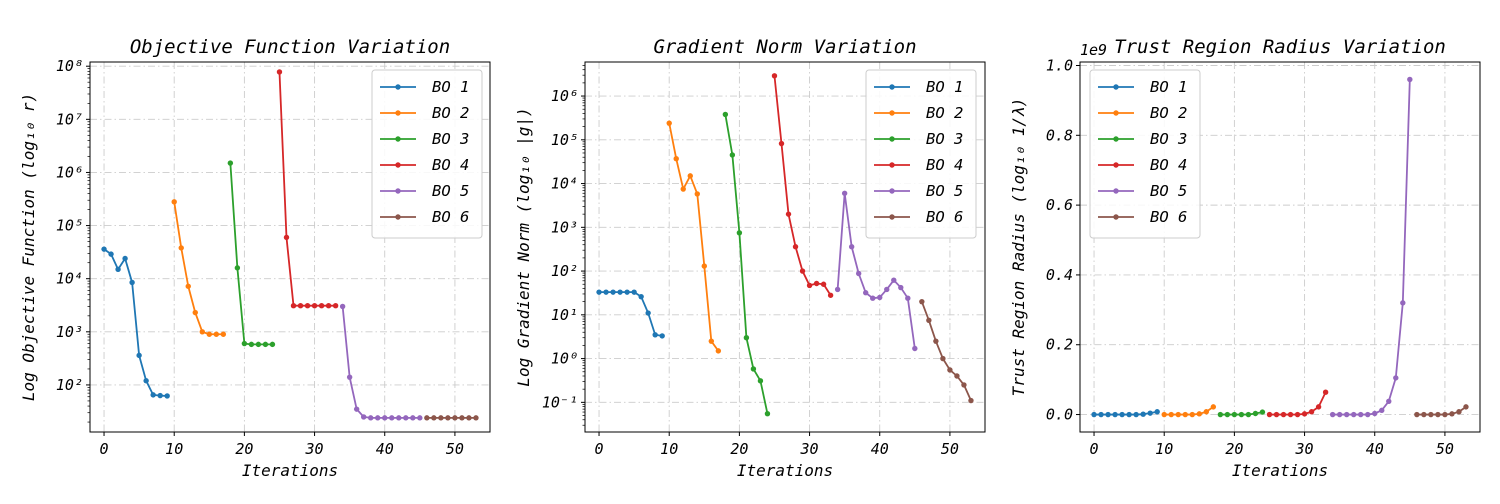  Describe the element at coordinates (1059, 275) in the screenshot. I see `y-tick-label: 0.4` at that location.